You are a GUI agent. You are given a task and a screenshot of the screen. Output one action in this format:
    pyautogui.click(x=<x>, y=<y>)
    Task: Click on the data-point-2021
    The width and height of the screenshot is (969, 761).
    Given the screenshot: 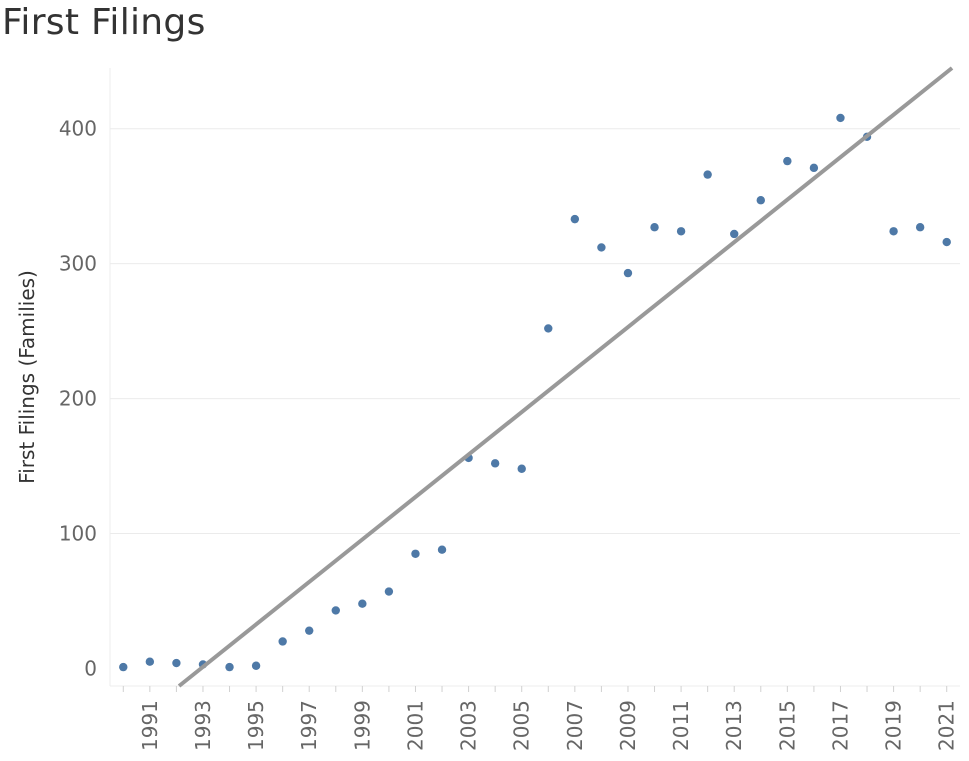 What is the action you would take?
    pyautogui.click(x=947, y=242)
    